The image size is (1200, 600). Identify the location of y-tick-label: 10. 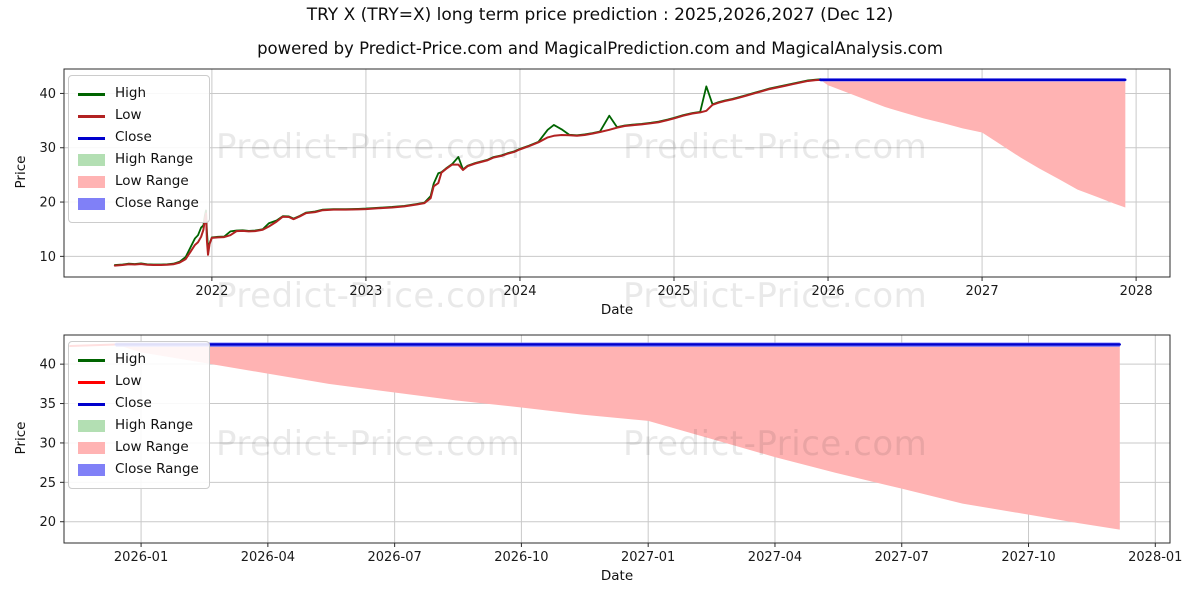
(47, 257).